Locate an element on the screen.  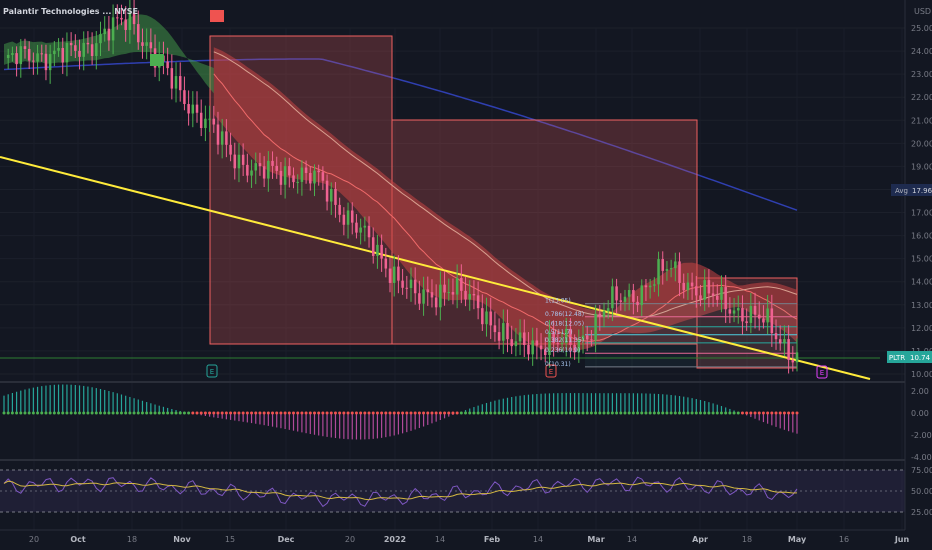
time-tick-label: Feb is located at coordinates (492, 539).